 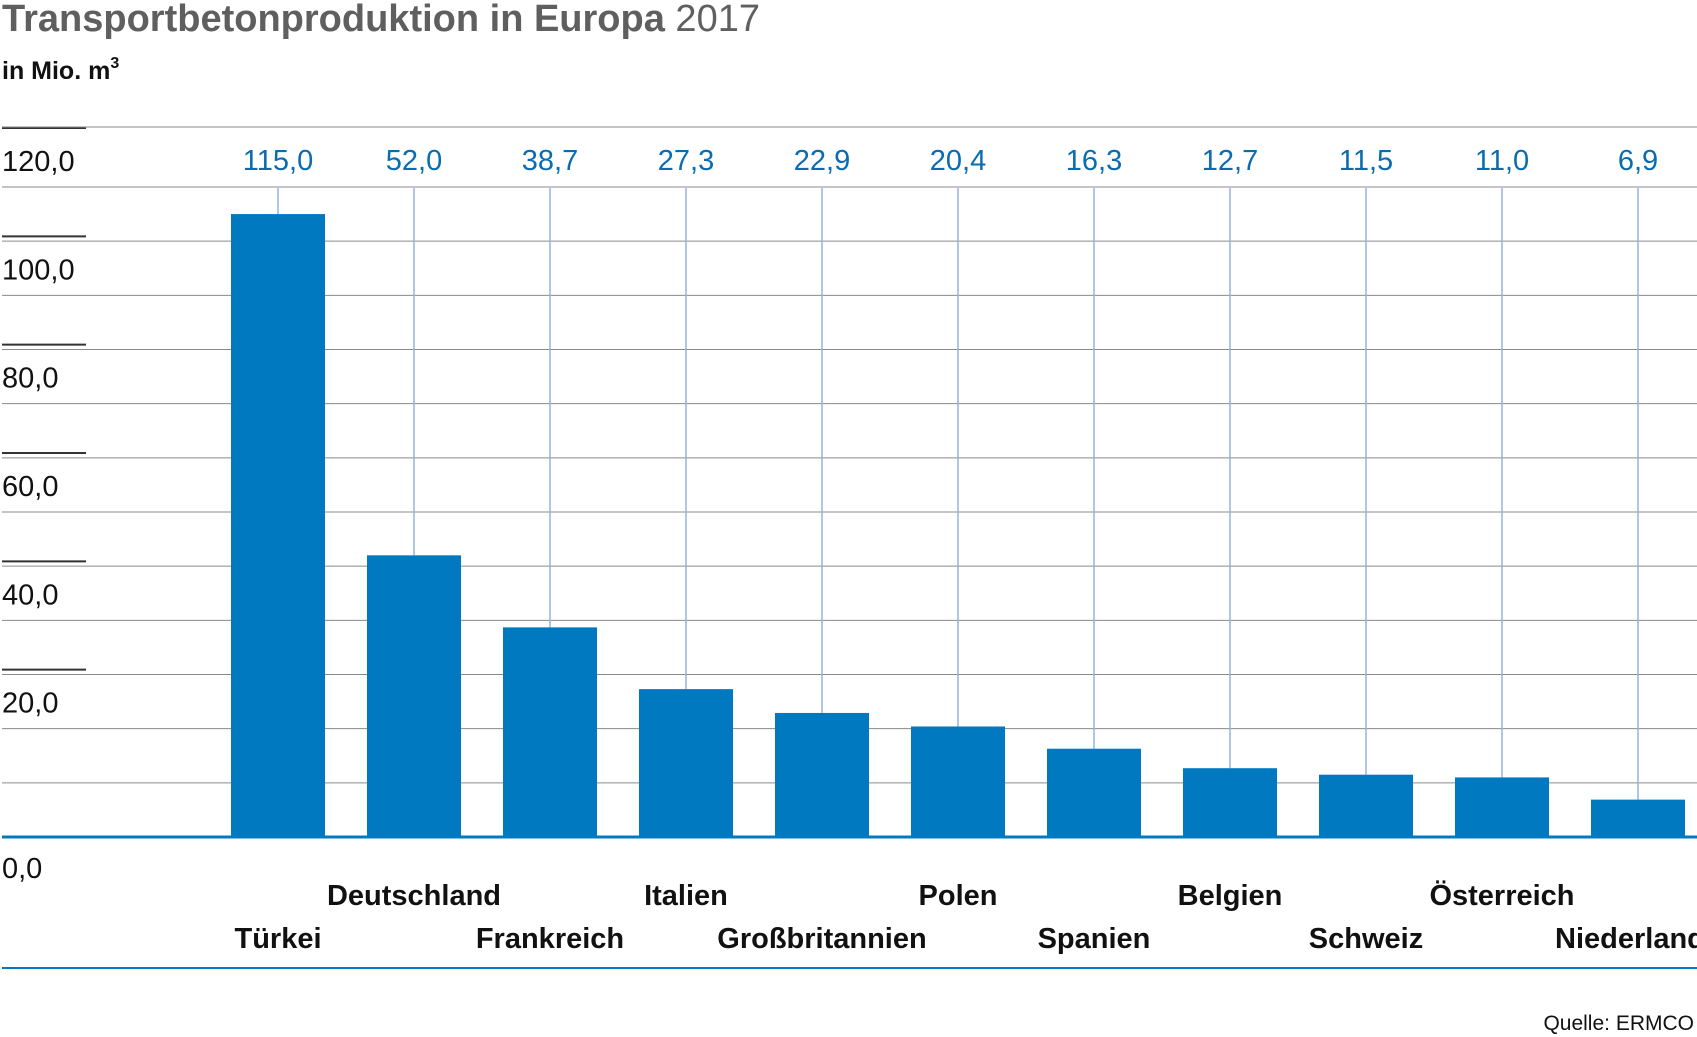 I want to click on bar-value-label: 115,0, so click(x=278, y=161).